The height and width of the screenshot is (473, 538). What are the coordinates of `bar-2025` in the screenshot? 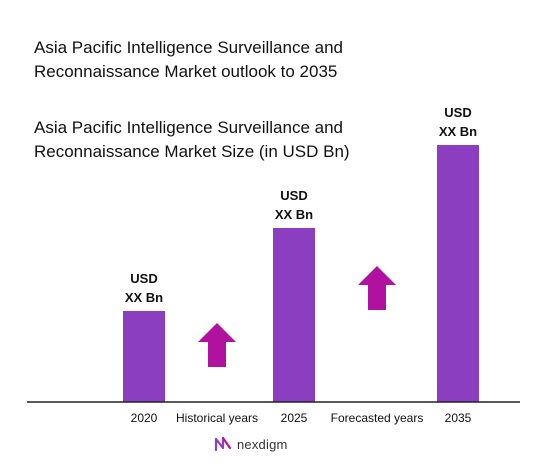 It's located at (294, 315).